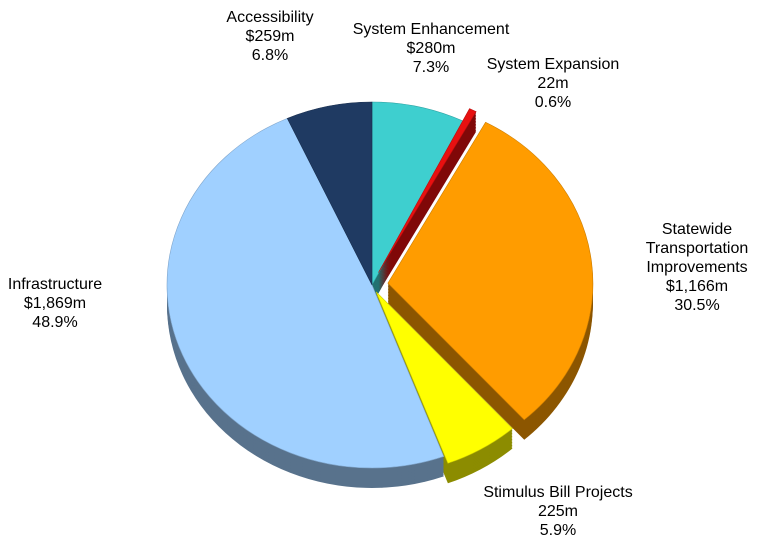 Image resolution: width=764 pixels, height=551 pixels. Describe the element at coordinates (553, 102) in the screenshot. I see `label-percent: 0.6%` at that location.